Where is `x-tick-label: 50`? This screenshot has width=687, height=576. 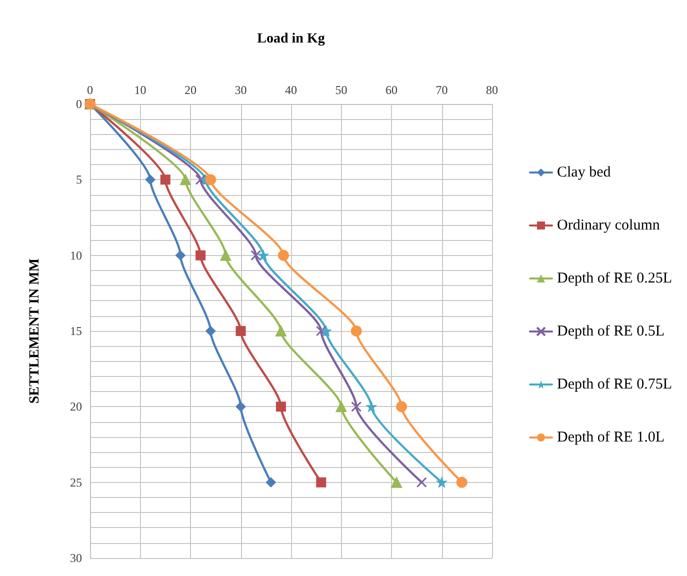 x-tick-label: 50 is located at coordinates (341, 90).